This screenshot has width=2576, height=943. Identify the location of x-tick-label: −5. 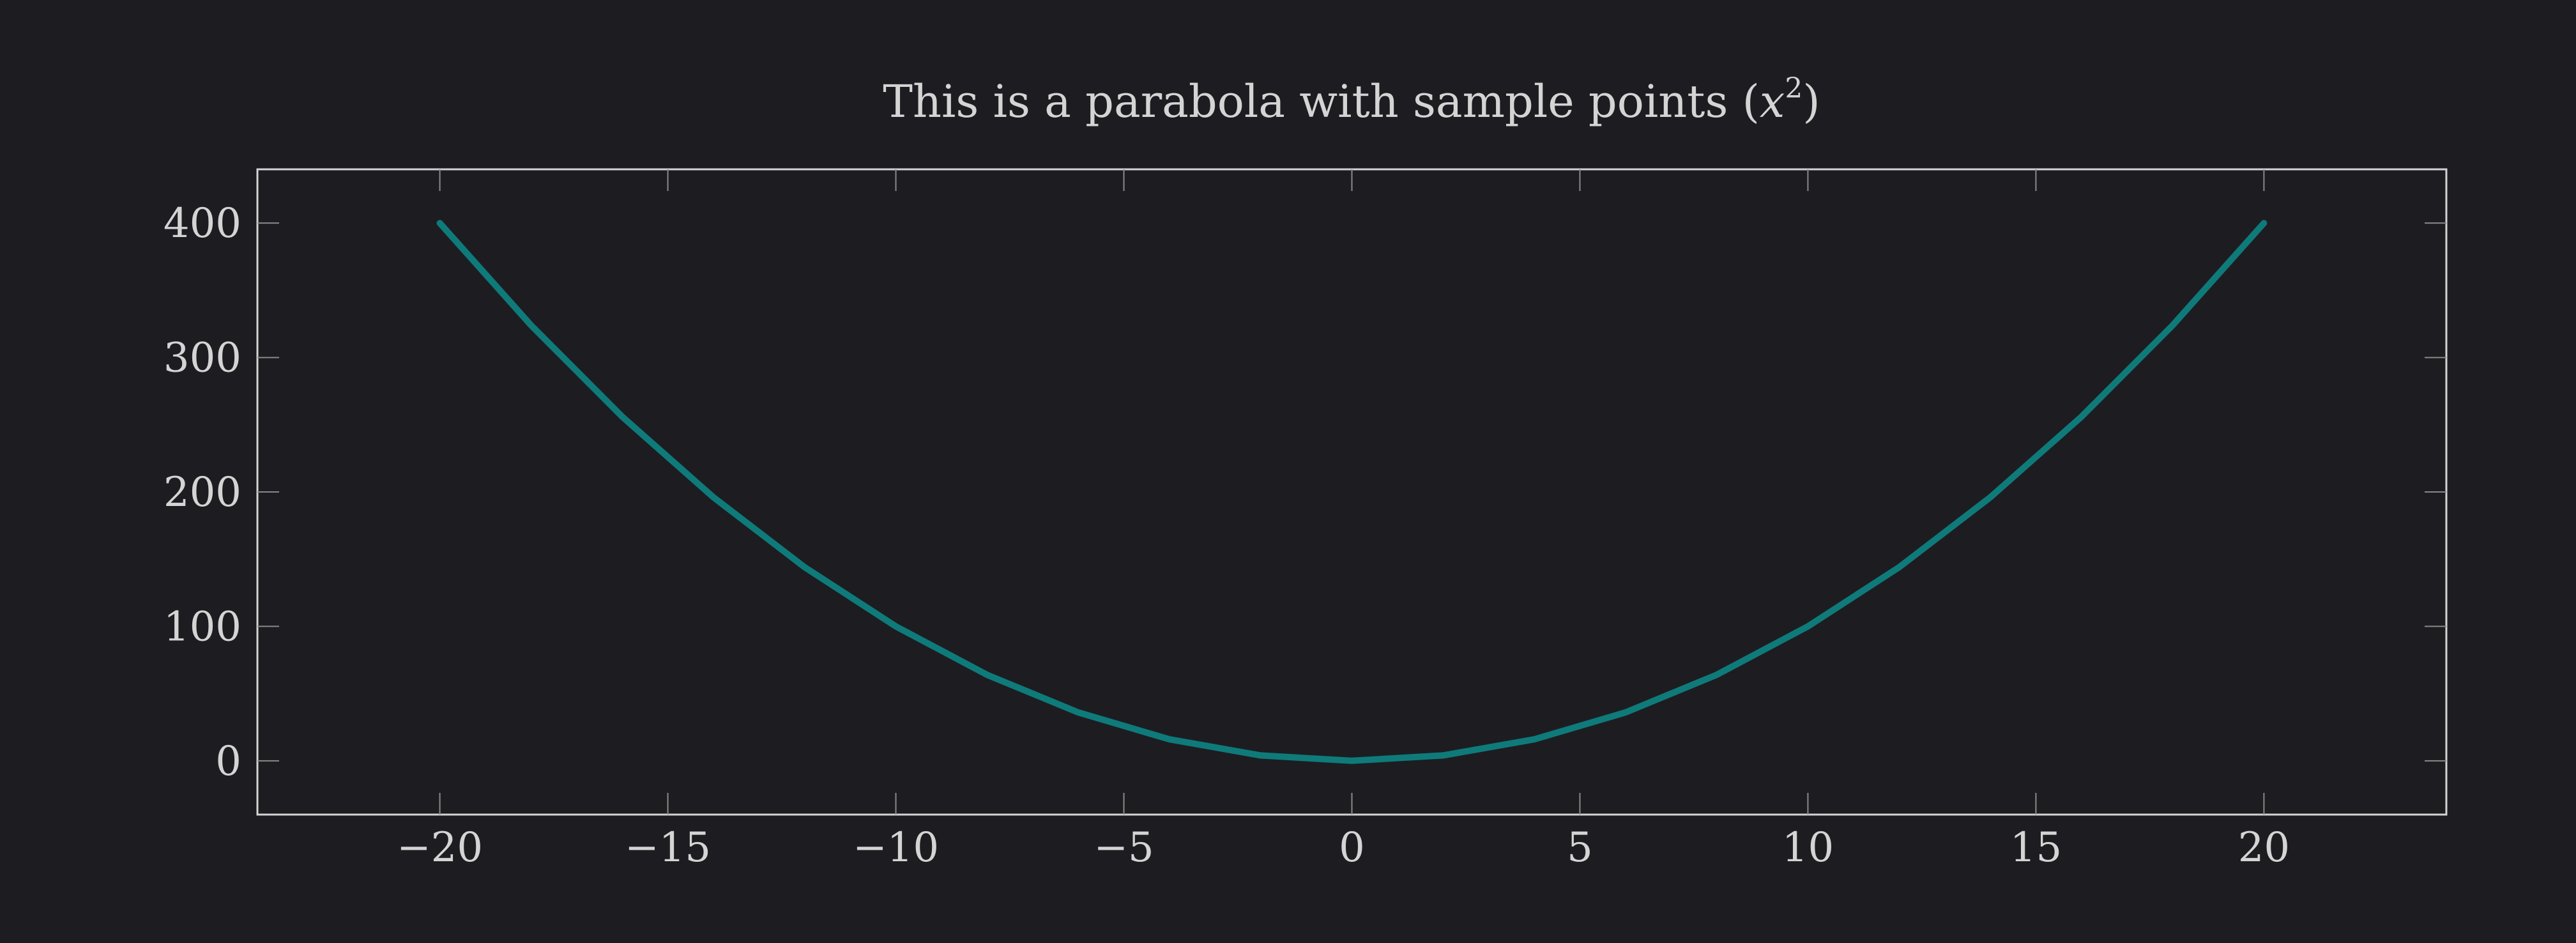
(1124, 847).